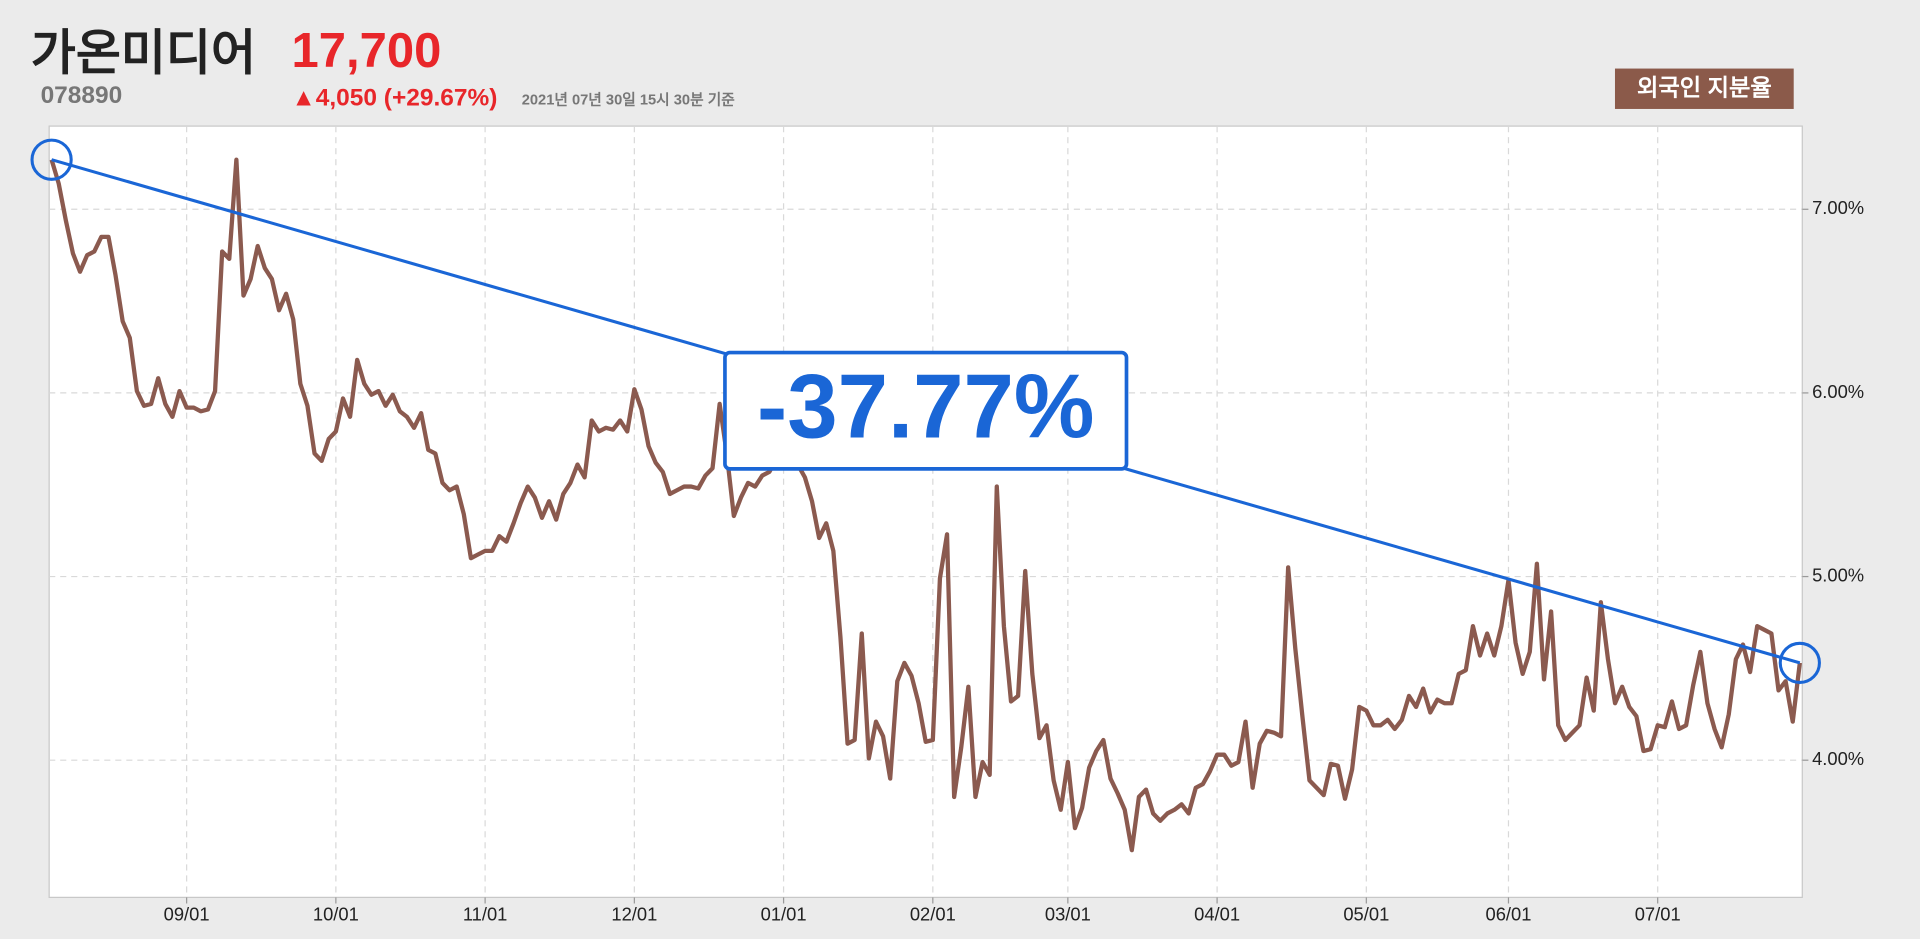  What do you see at coordinates (784, 914) in the screenshot?
I see `x-tick-label: 01/01` at bounding box center [784, 914].